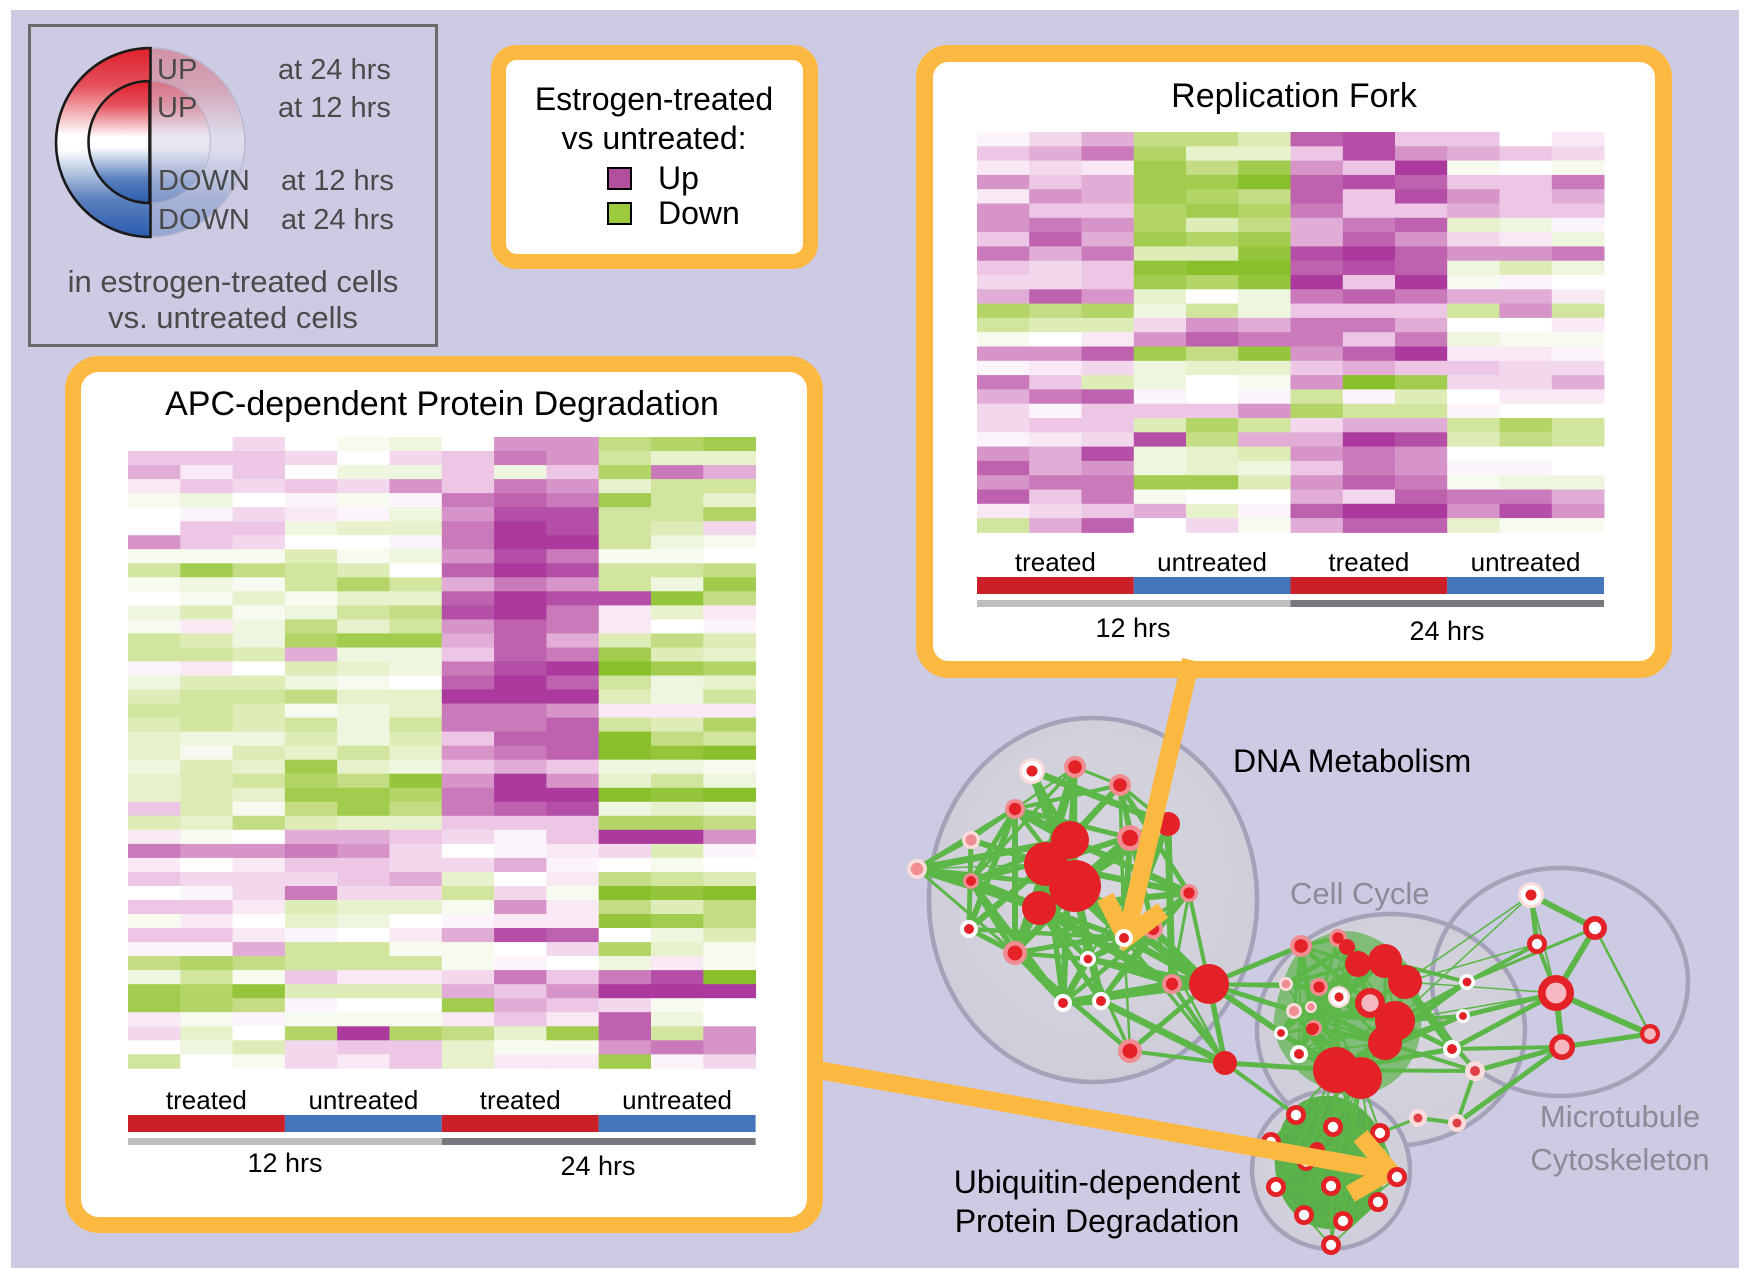  I want to click on svg-text:APC-dependent Protein Degradat: APC-dependent Protein Degradation, so click(442, 404).